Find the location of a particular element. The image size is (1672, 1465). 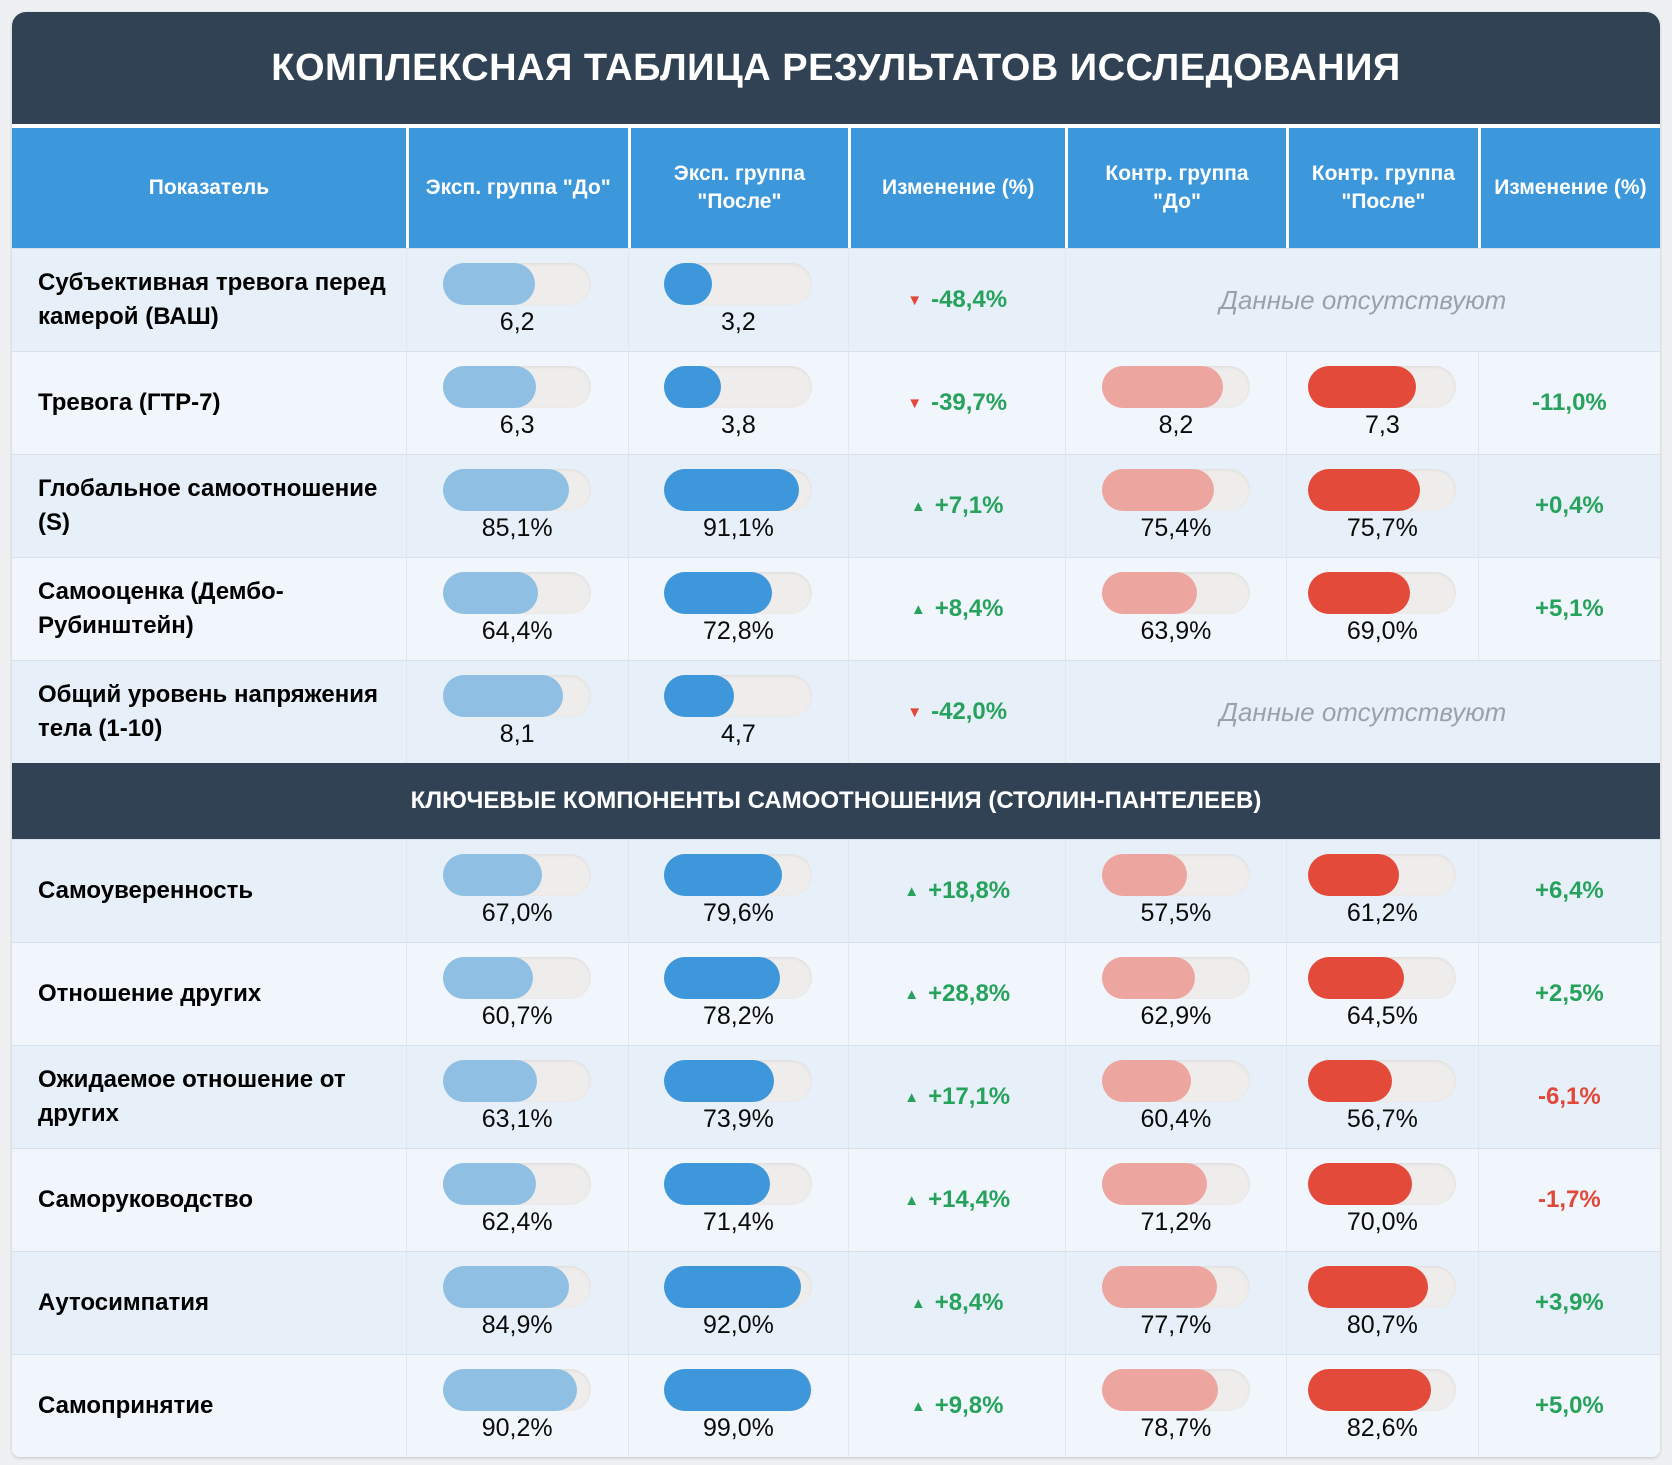

change-value: +28,8% is located at coordinates (969, 993).